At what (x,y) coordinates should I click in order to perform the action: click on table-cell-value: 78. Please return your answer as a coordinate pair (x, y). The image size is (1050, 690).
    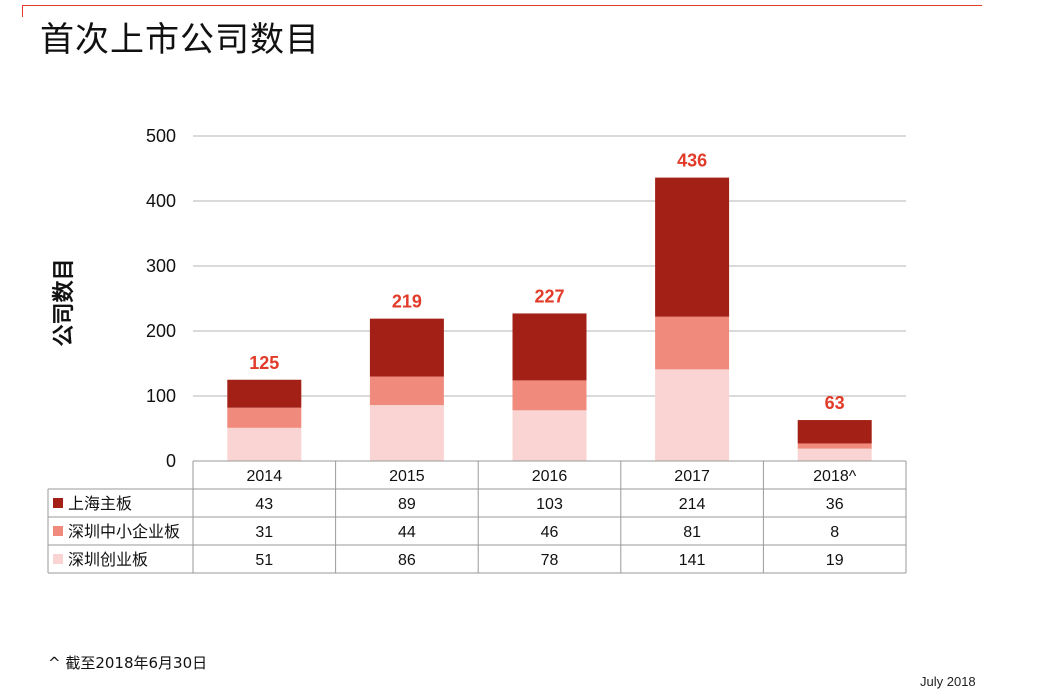
    Looking at the image, I should click on (550, 560).